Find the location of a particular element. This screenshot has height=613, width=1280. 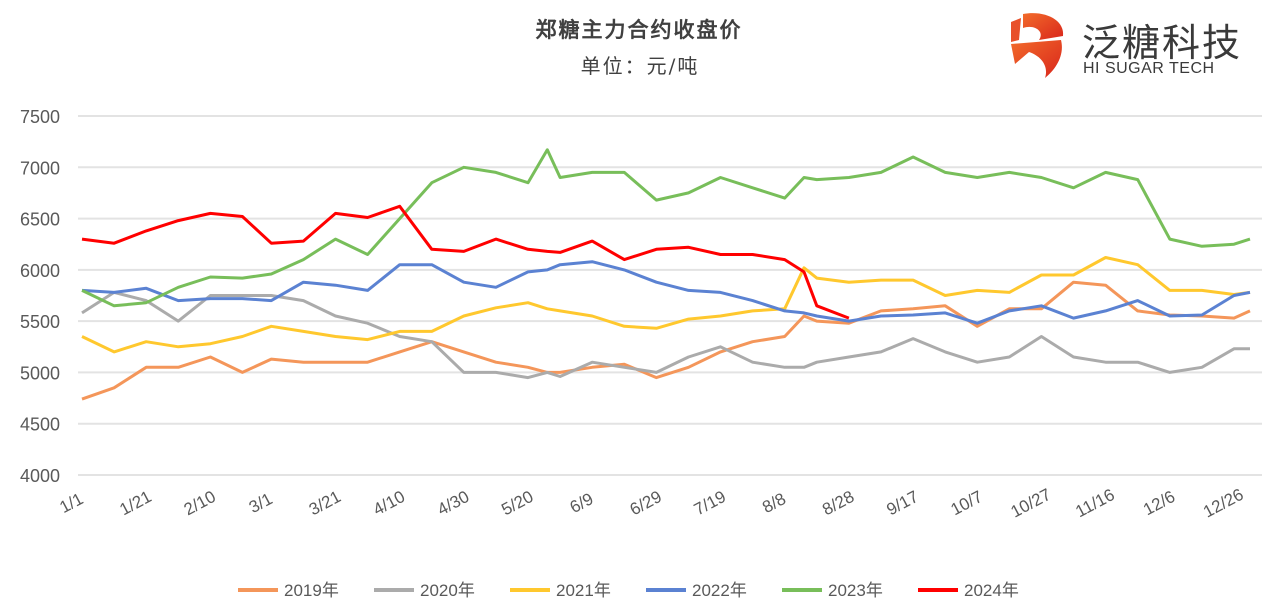

x-tick-label: 12/26 is located at coordinates (1223, 503).